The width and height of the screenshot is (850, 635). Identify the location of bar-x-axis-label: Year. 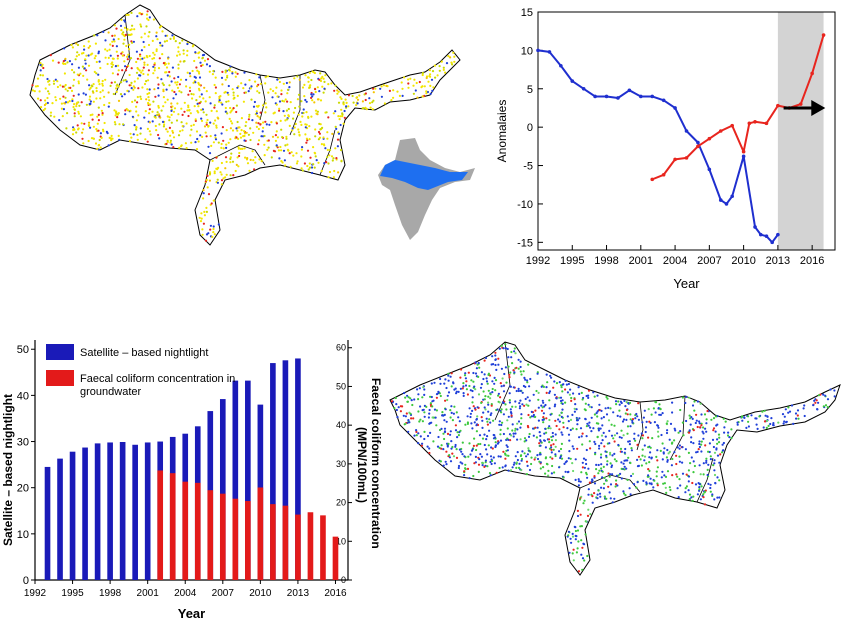
(191, 613).